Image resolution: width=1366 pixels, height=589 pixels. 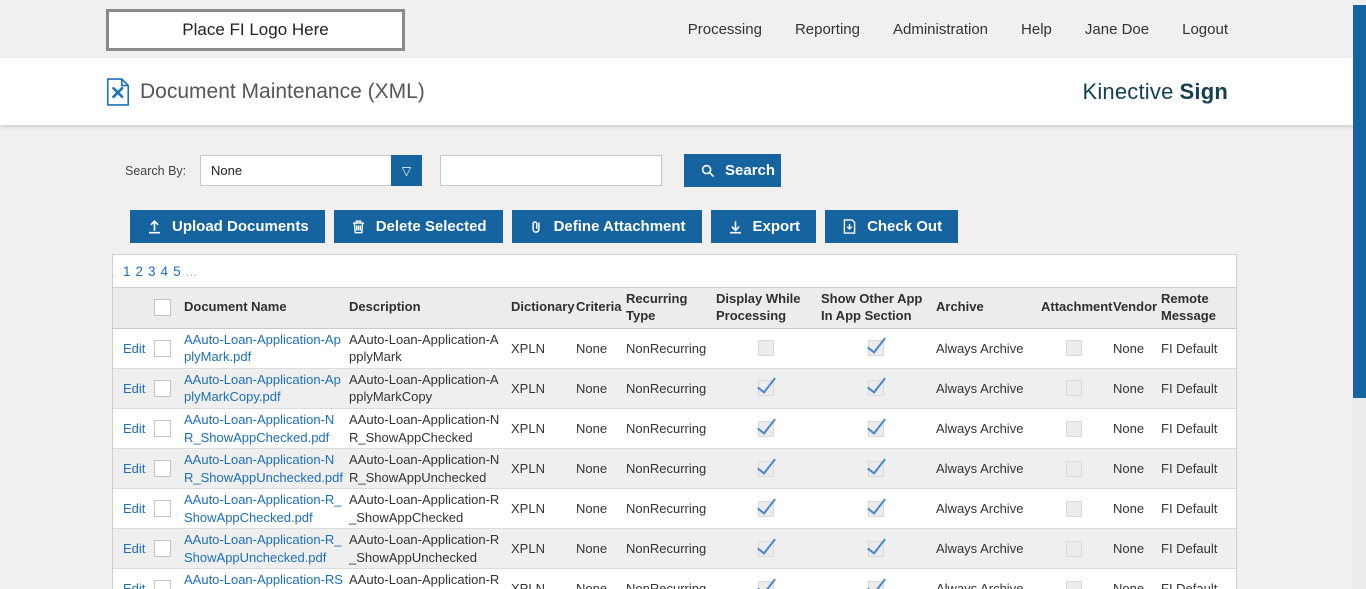 What do you see at coordinates (1128, 91) in the screenshot?
I see `brand-name: Kinective` at bounding box center [1128, 91].